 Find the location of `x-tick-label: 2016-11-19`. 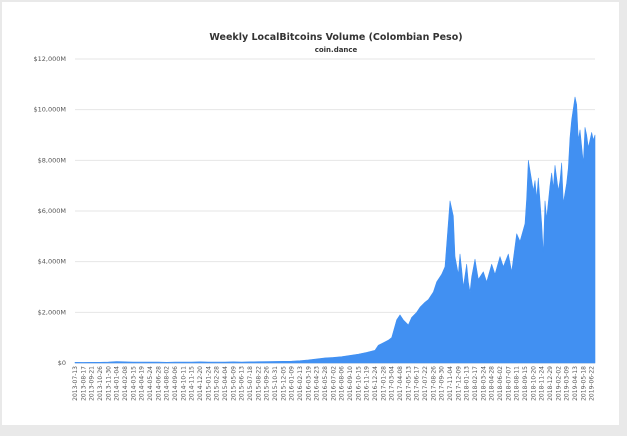

x-tick-label: 2016-11-19 is located at coordinates (367, 383).